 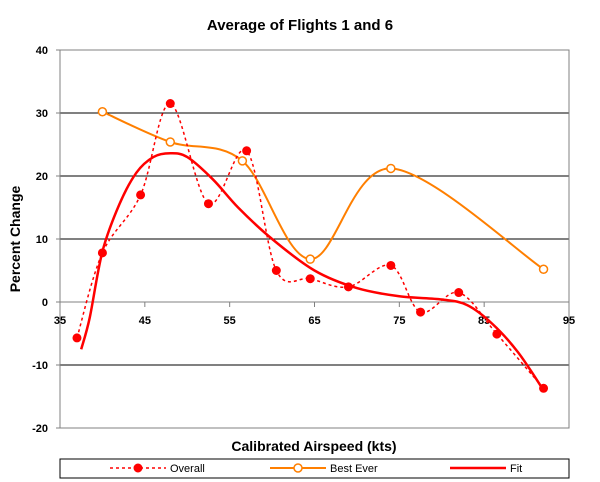 What do you see at coordinates (187, 469) in the screenshot?
I see `legend-label-overall: Overall` at bounding box center [187, 469].